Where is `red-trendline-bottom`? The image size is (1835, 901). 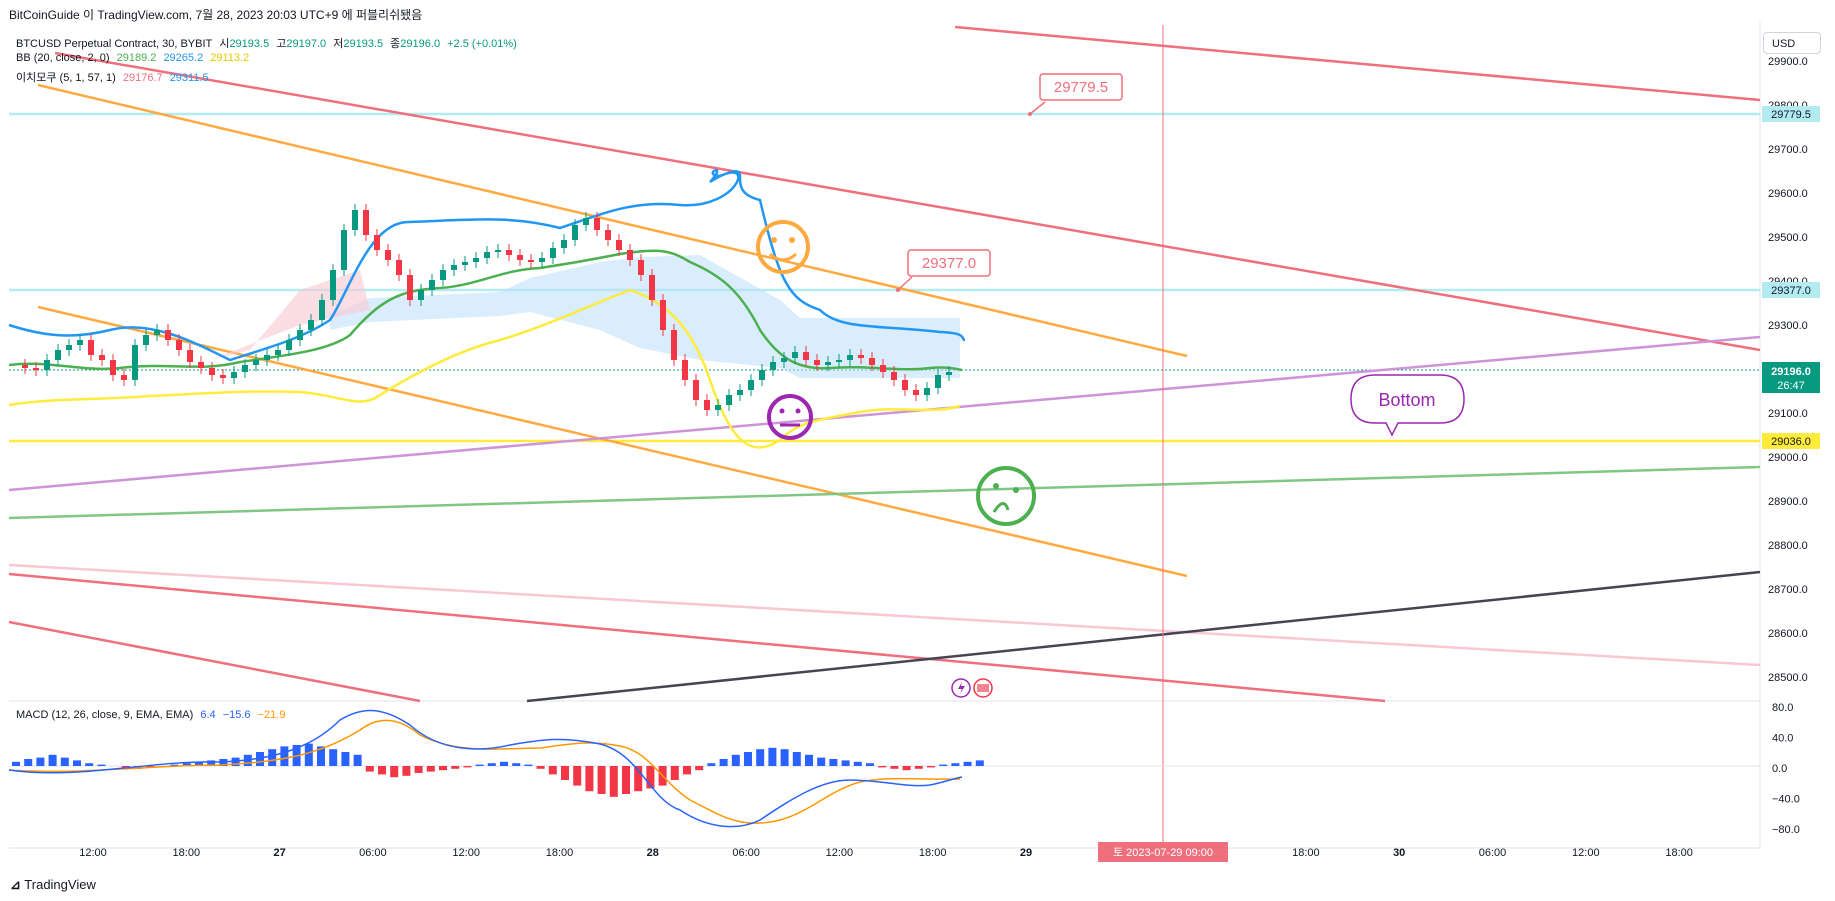 red-trendline-bottom is located at coordinates (214, 661).